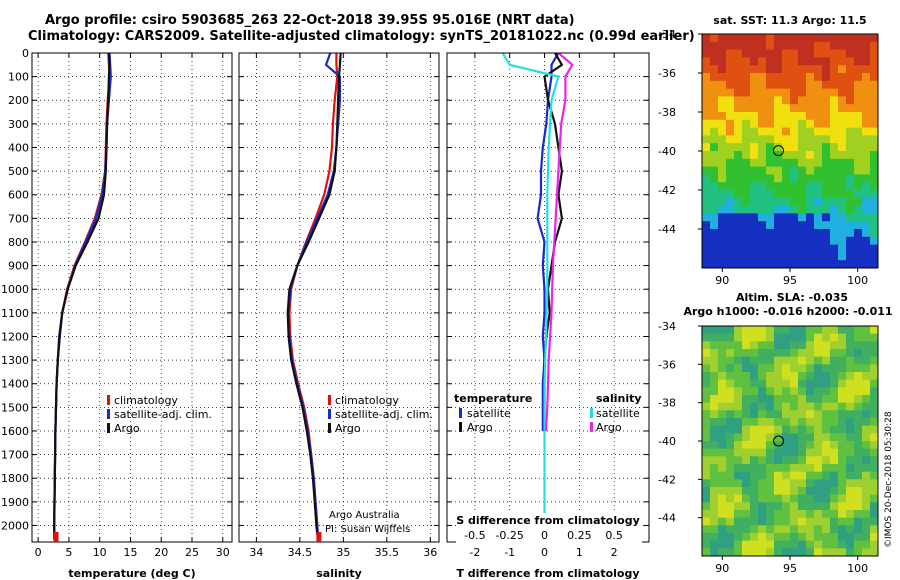 Image resolution: width=900 pixels, height=580 pixels. Describe the element at coordinates (460, 427) in the screenshot. I see `legend-swatch-t-argo` at that location.